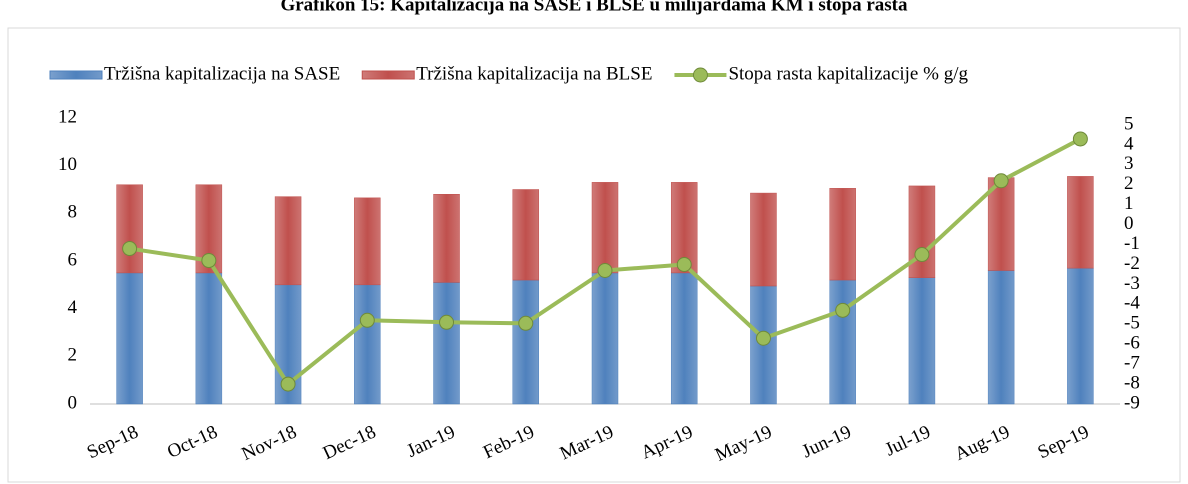 This screenshot has height=484, width=1188. I want to click on y-tick-label: 2, so click(73, 355).